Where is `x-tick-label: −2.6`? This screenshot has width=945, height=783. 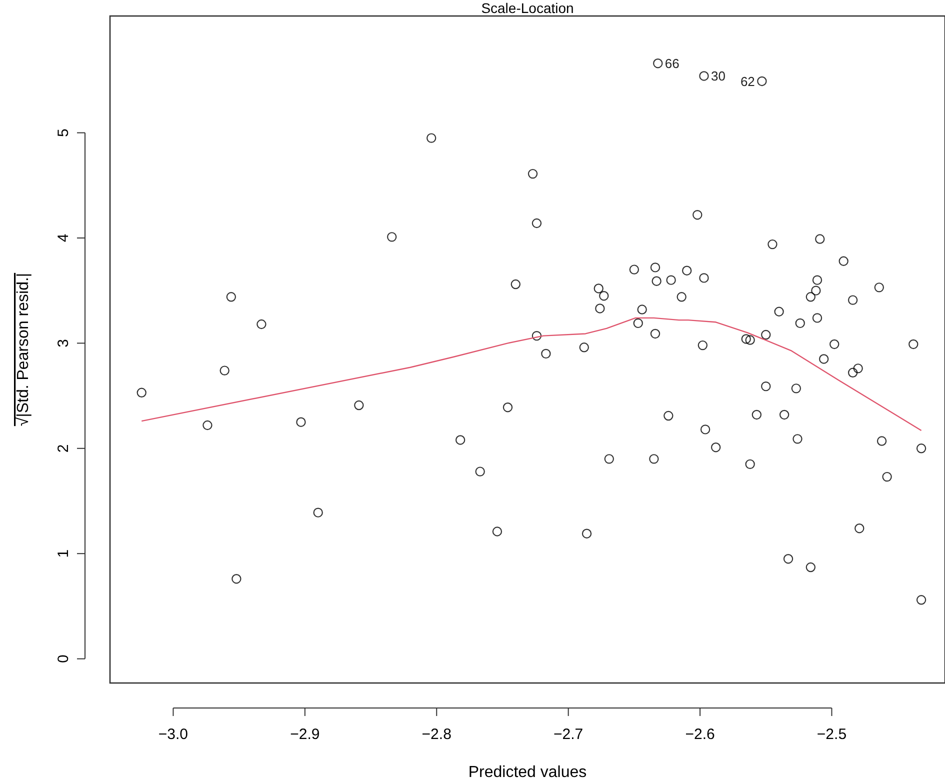
x-tick-label: −2.6 is located at coordinates (700, 734).